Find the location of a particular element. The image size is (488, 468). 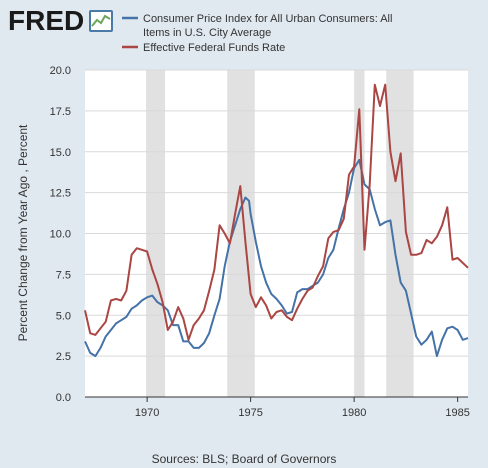

y-tick-label: 20.0 is located at coordinates (60, 71).